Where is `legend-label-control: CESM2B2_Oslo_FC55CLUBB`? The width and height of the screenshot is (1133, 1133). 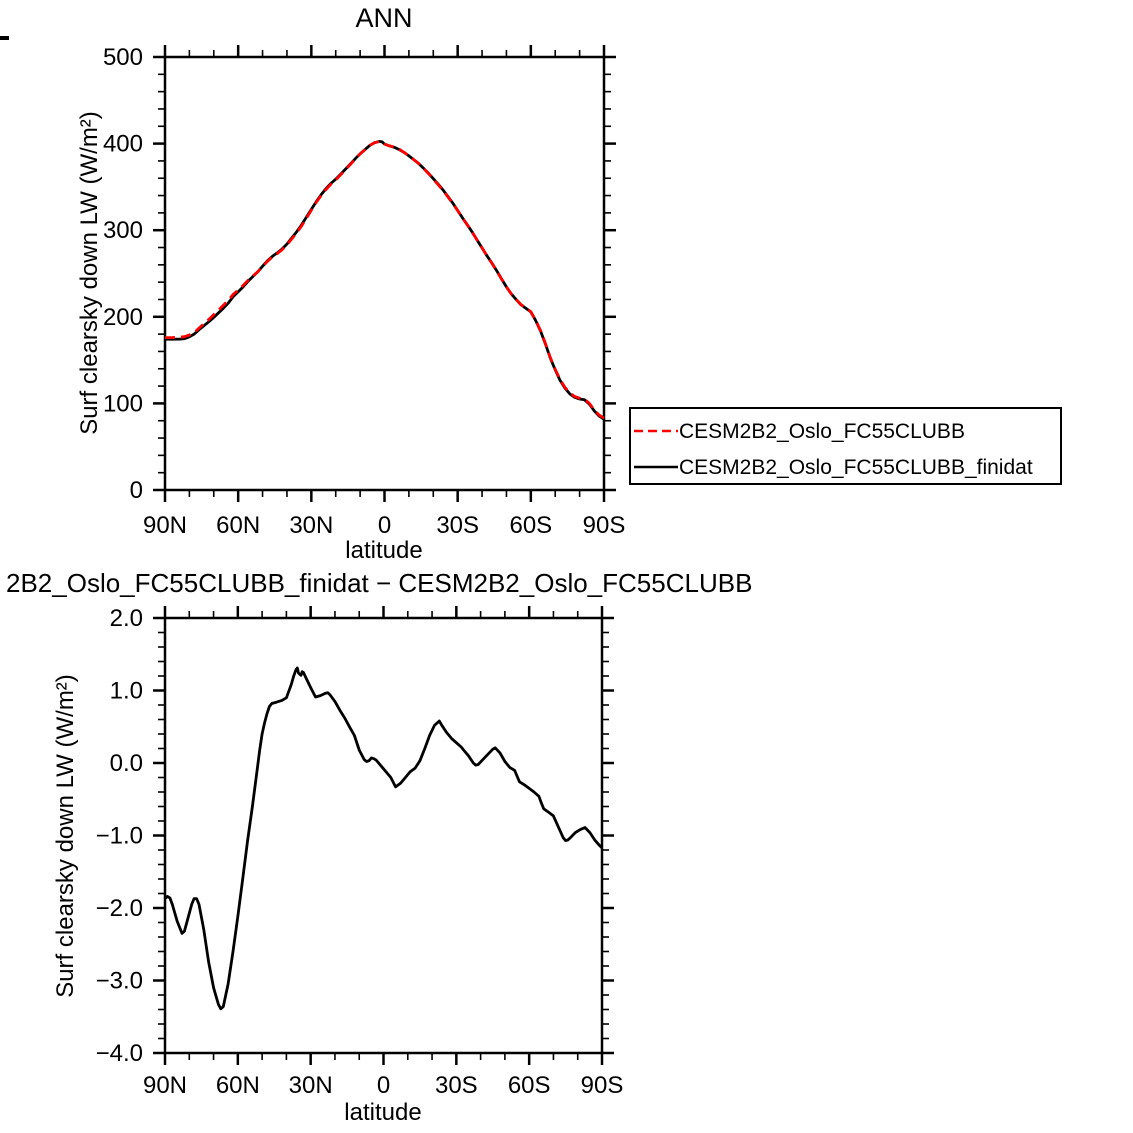
legend-label-control: CESM2B2_Oslo_FC55CLUBB is located at coordinates (822, 431).